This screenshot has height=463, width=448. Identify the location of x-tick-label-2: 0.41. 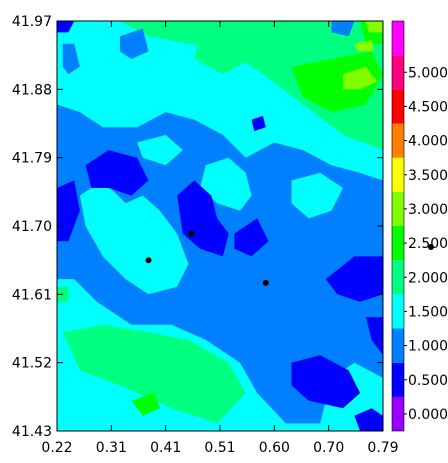
(165, 448).